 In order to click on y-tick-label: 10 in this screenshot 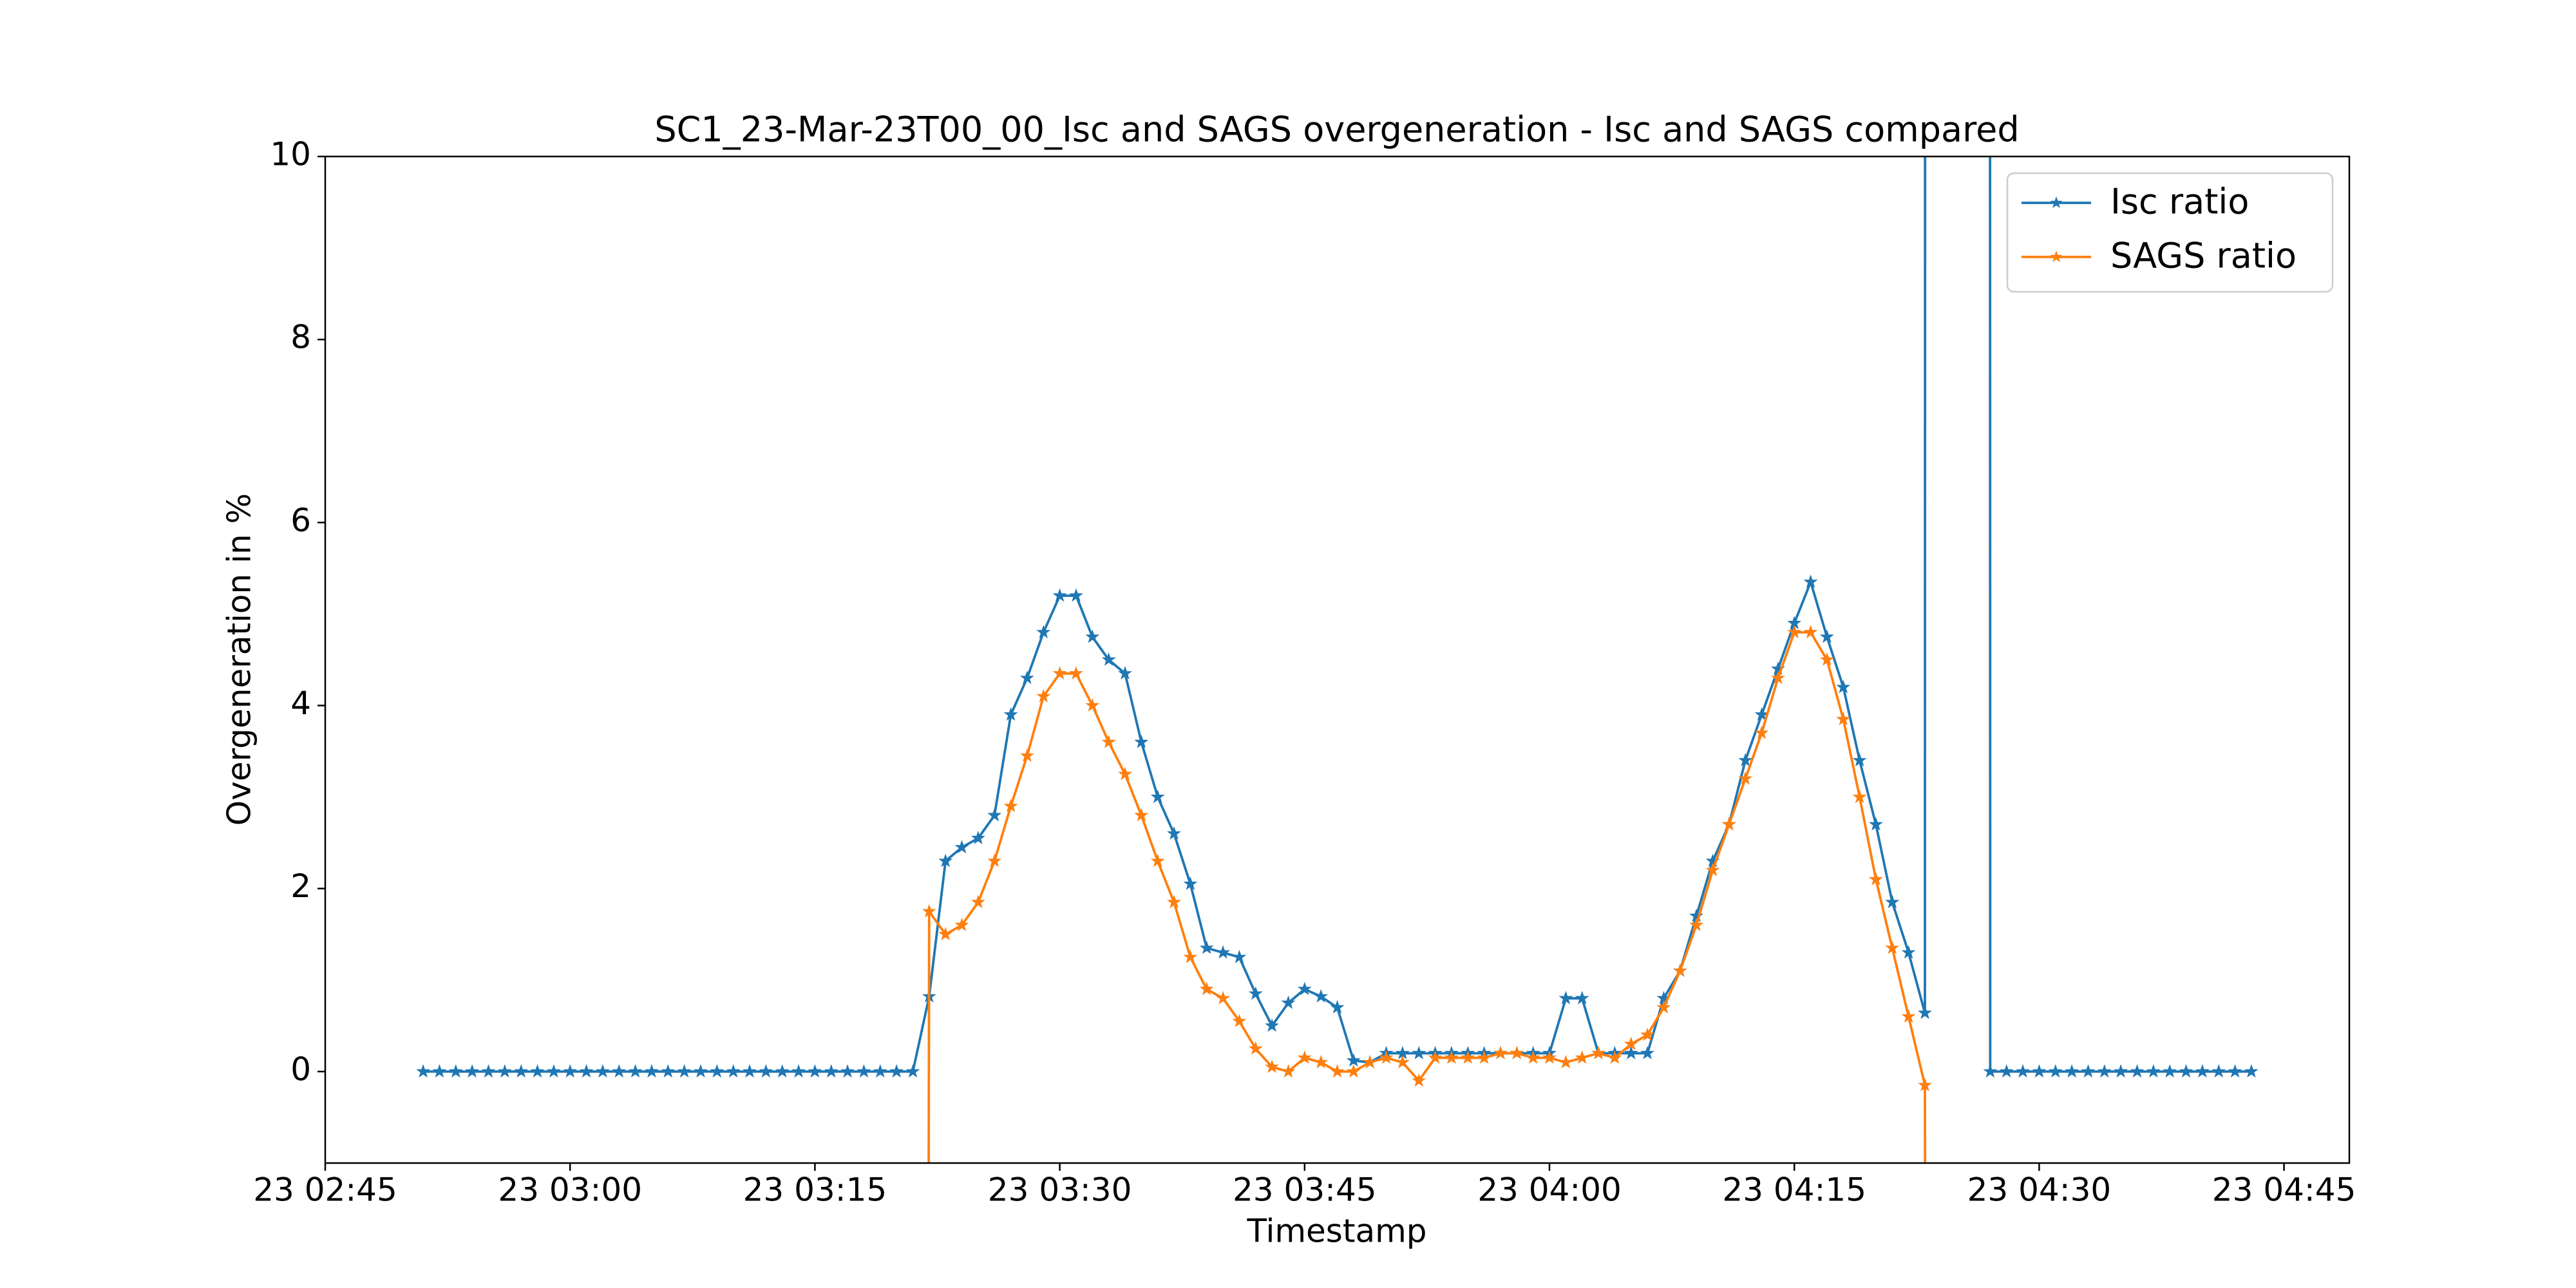, I will do `click(290, 155)`.